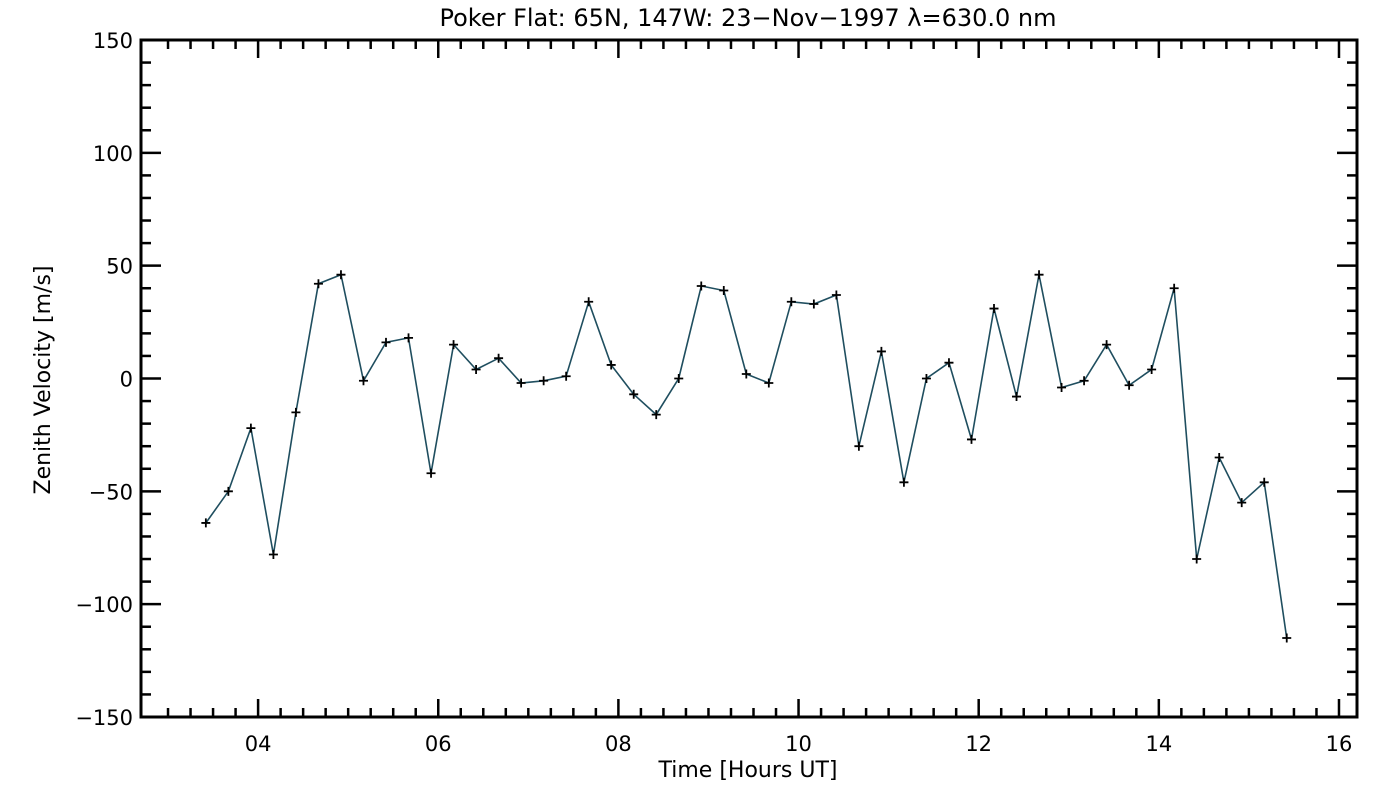 The width and height of the screenshot is (1400, 800). Describe the element at coordinates (43, 380) in the screenshot. I see `y-axis-label: Zenith Velocity [m/s]` at that location.